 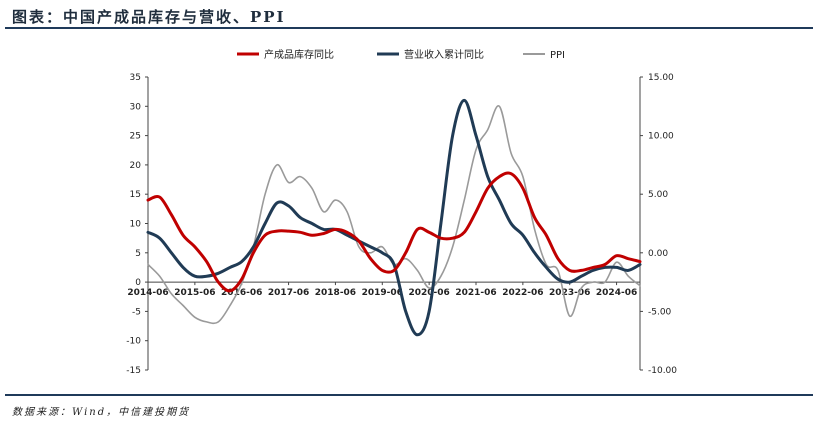 What do you see at coordinates (138, 283) in the screenshot?
I see `left-tick-label: 0` at bounding box center [138, 283].